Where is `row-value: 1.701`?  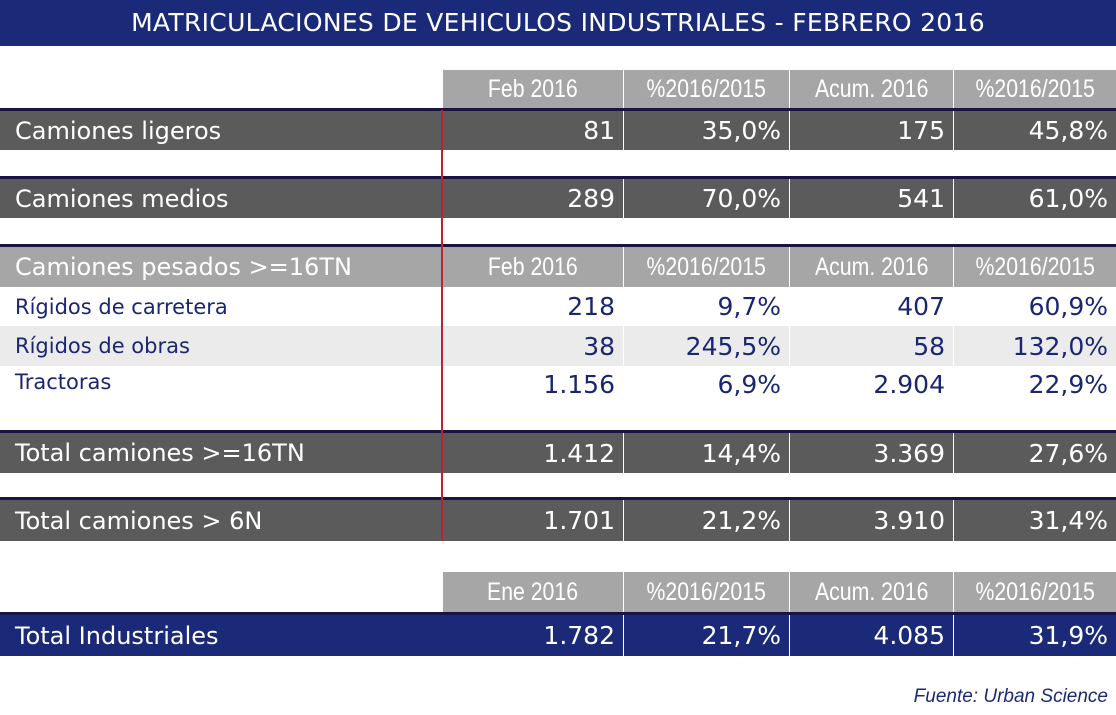 row-value: 1.701 is located at coordinates (533, 520).